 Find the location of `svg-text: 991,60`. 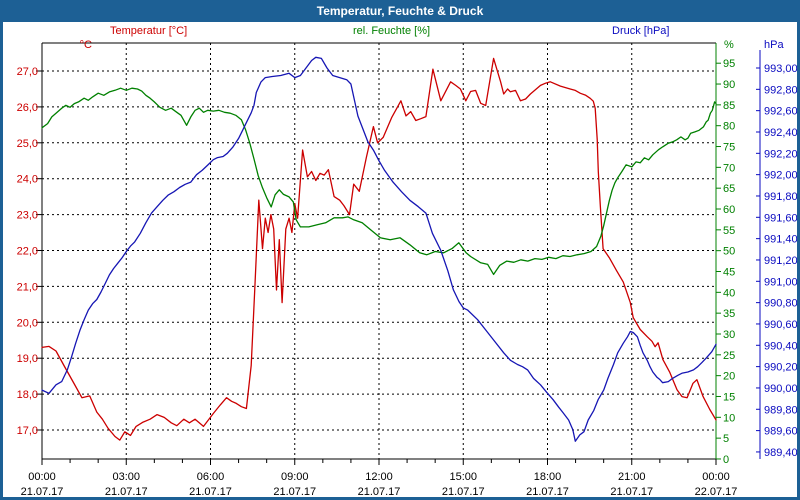

svg-text: 991,60 is located at coordinates (781, 218).